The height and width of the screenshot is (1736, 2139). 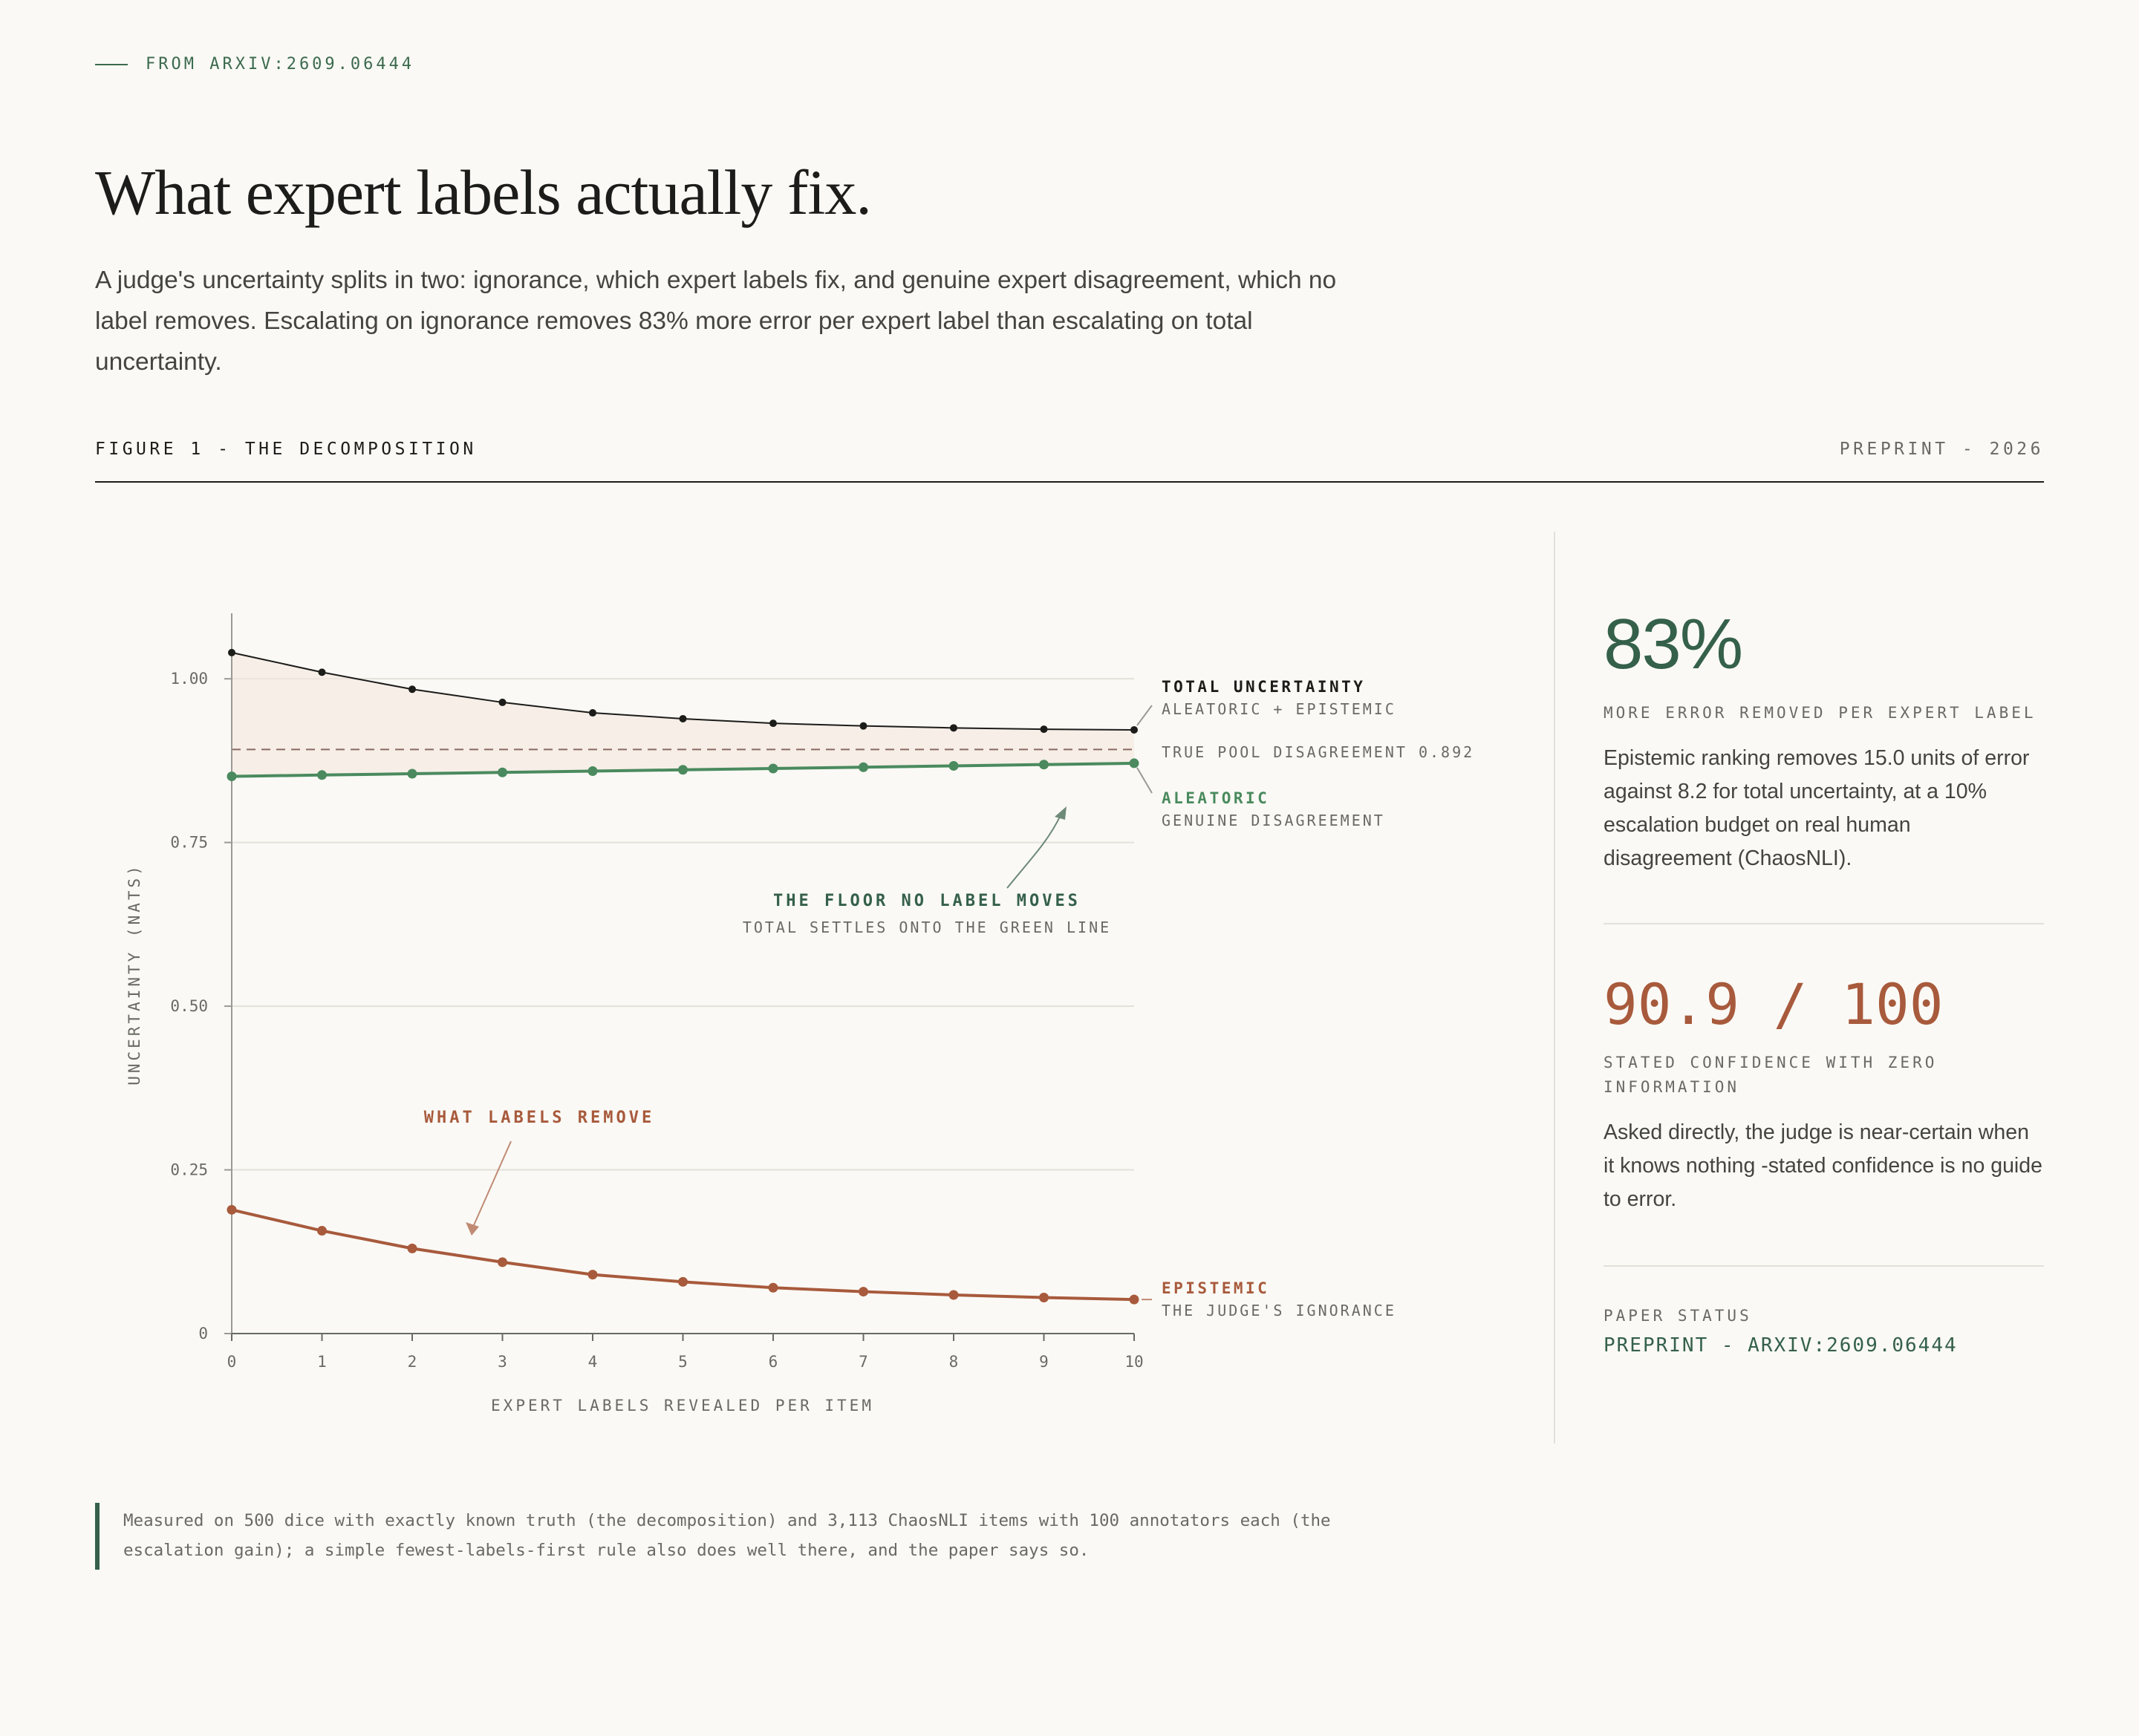 What do you see at coordinates (412, 1362) in the screenshot?
I see `x-tick-label: 2` at bounding box center [412, 1362].